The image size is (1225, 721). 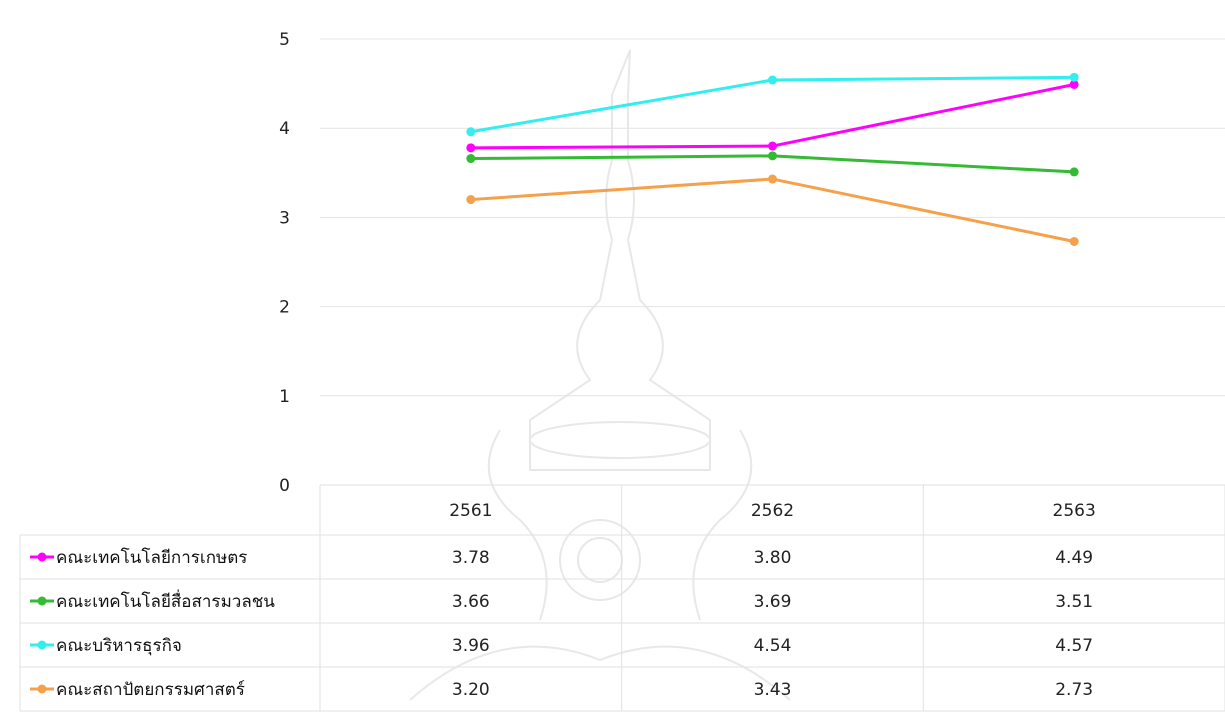 I want to click on x-category-label: 2563, so click(x=1074, y=511).